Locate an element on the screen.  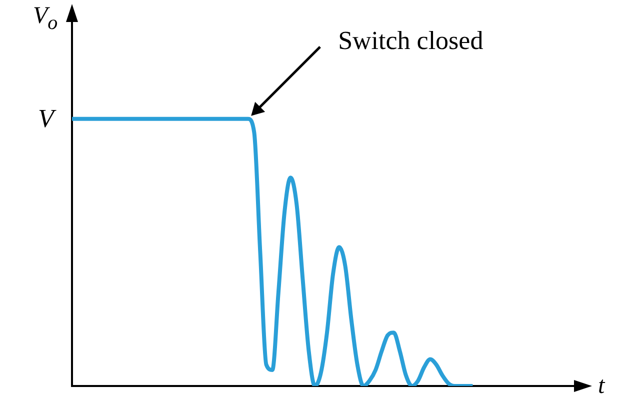
text: Switch closed is located at coordinates (411, 40).